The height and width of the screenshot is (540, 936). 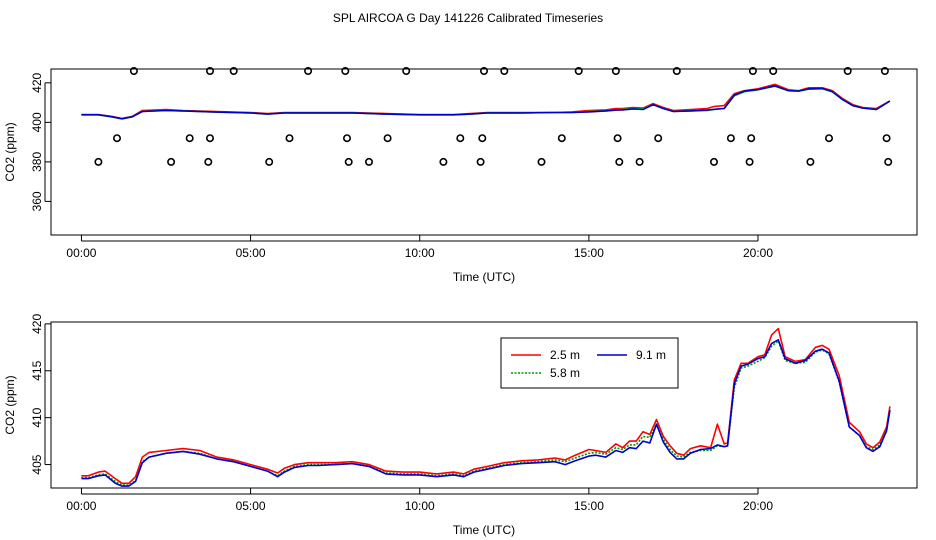 What do you see at coordinates (37, 464) in the screenshot?
I see `bottom-y-tick-label: 405` at bounding box center [37, 464].